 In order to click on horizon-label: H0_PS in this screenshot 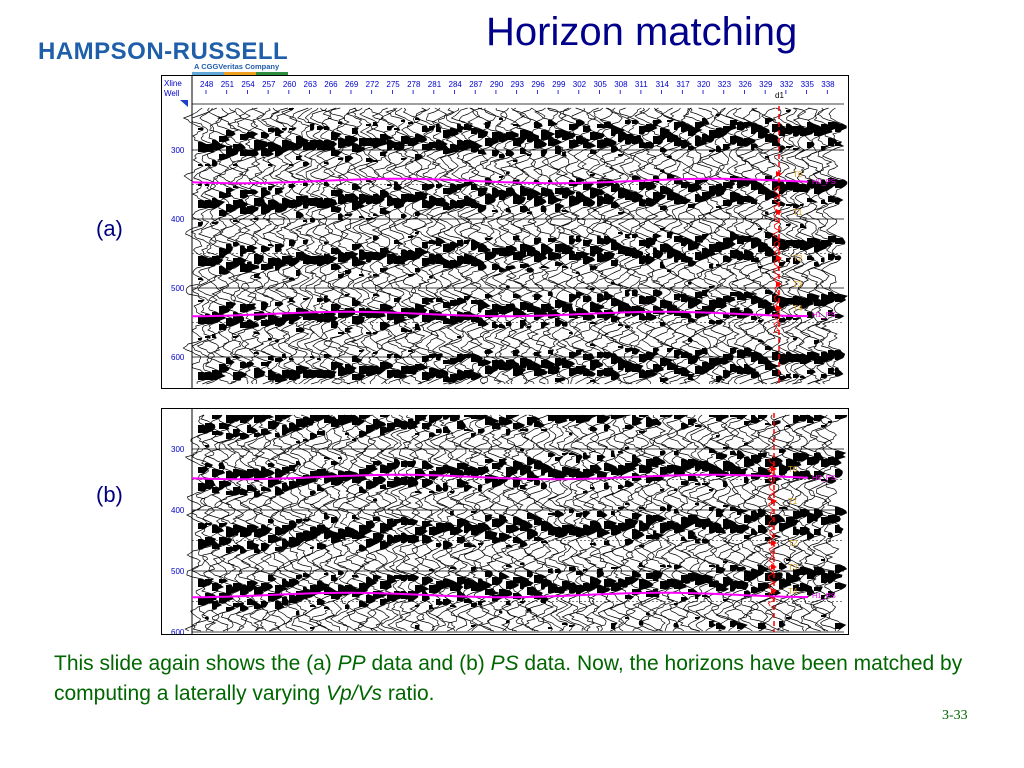, I will do `click(824, 181)`.